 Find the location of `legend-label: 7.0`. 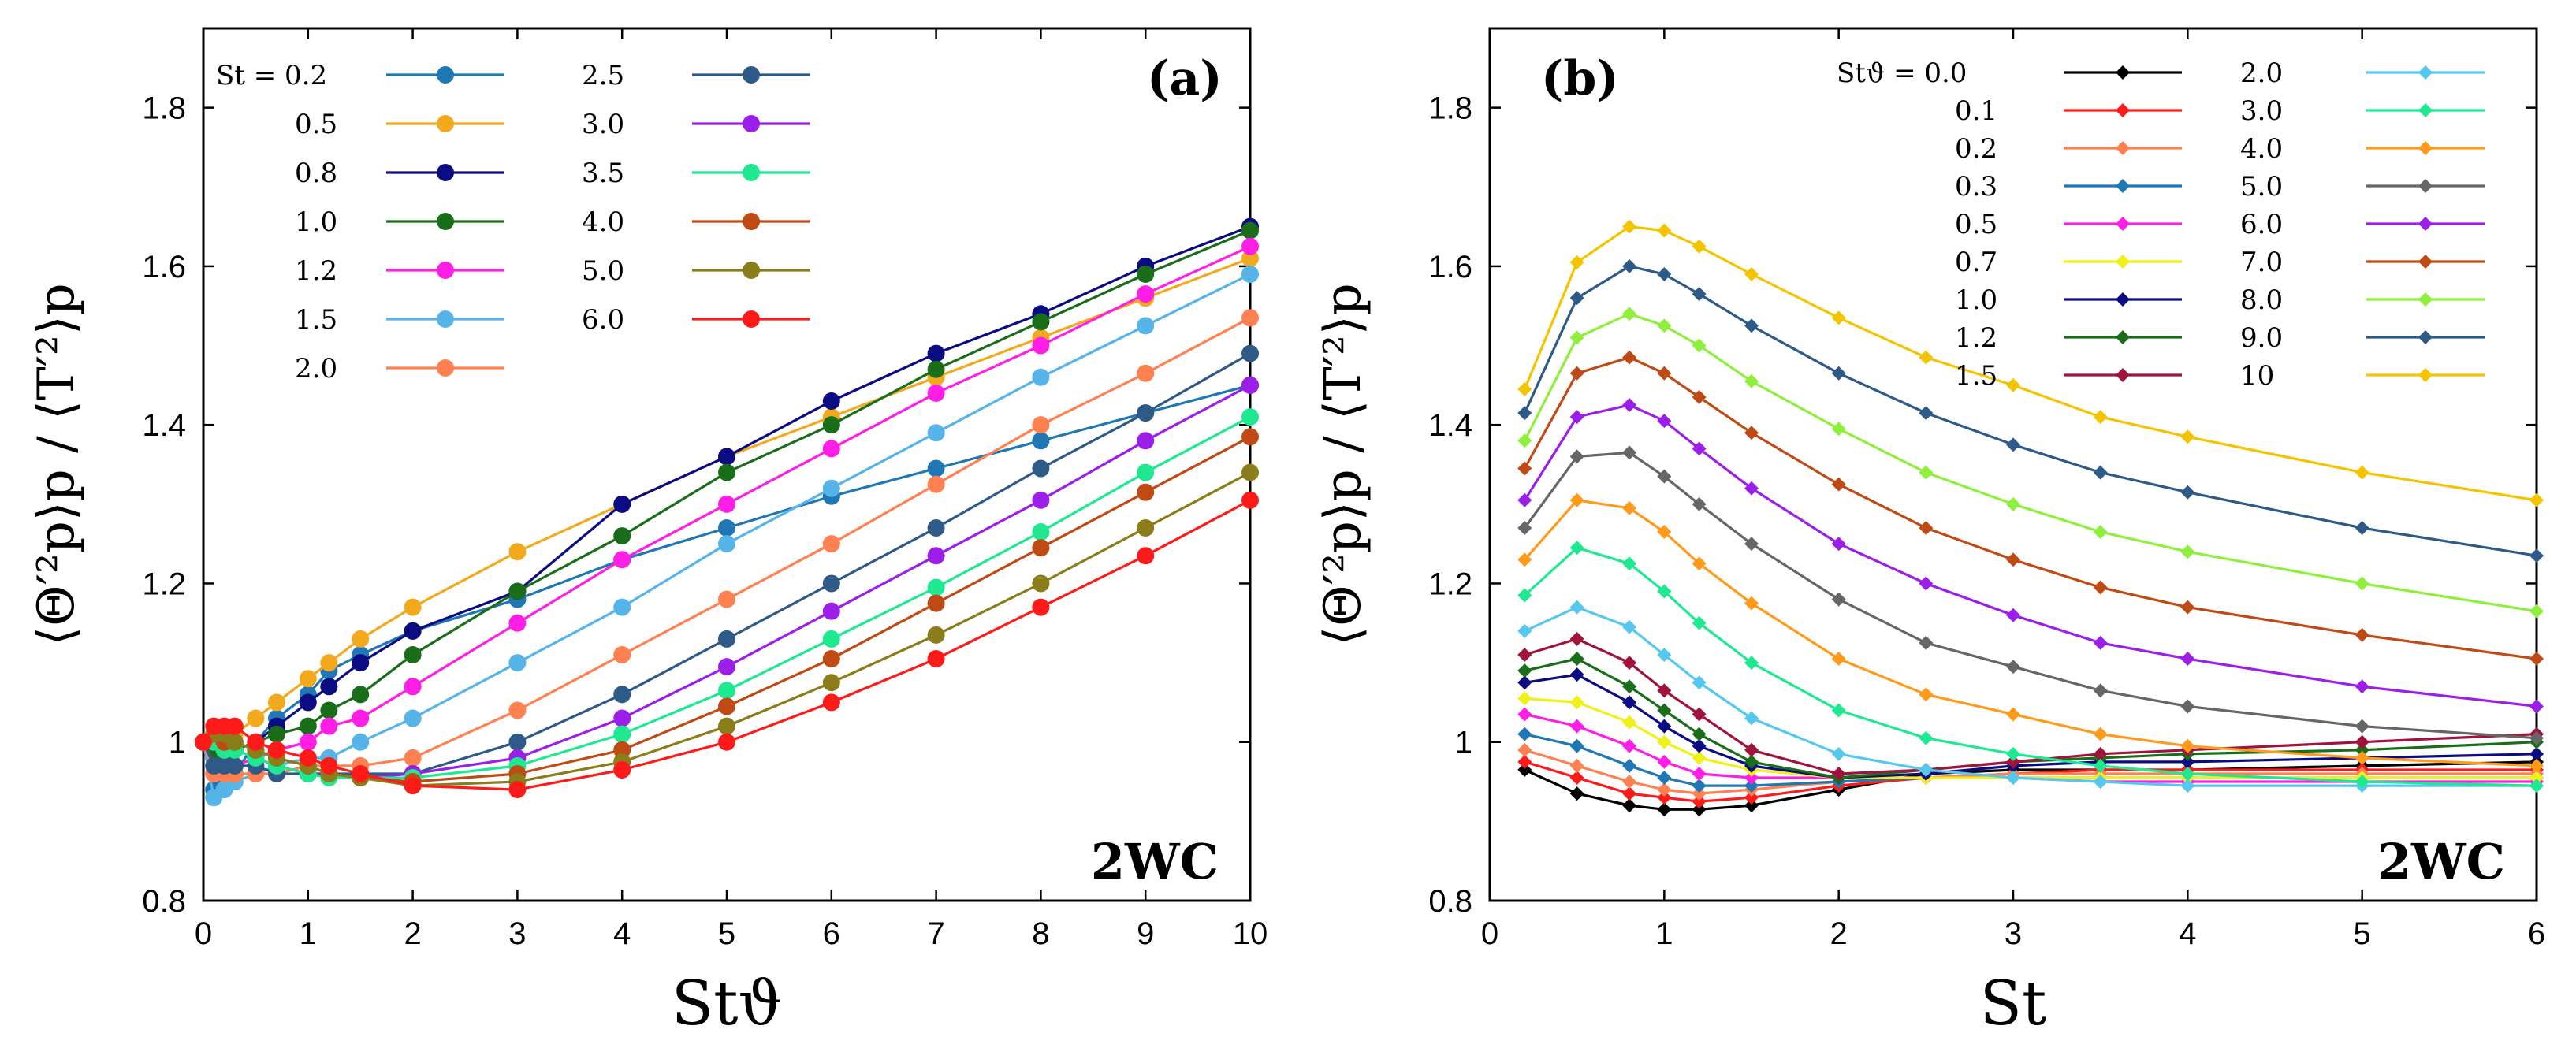

legend-label: 7.0 is located at coordinates (2261, 262).